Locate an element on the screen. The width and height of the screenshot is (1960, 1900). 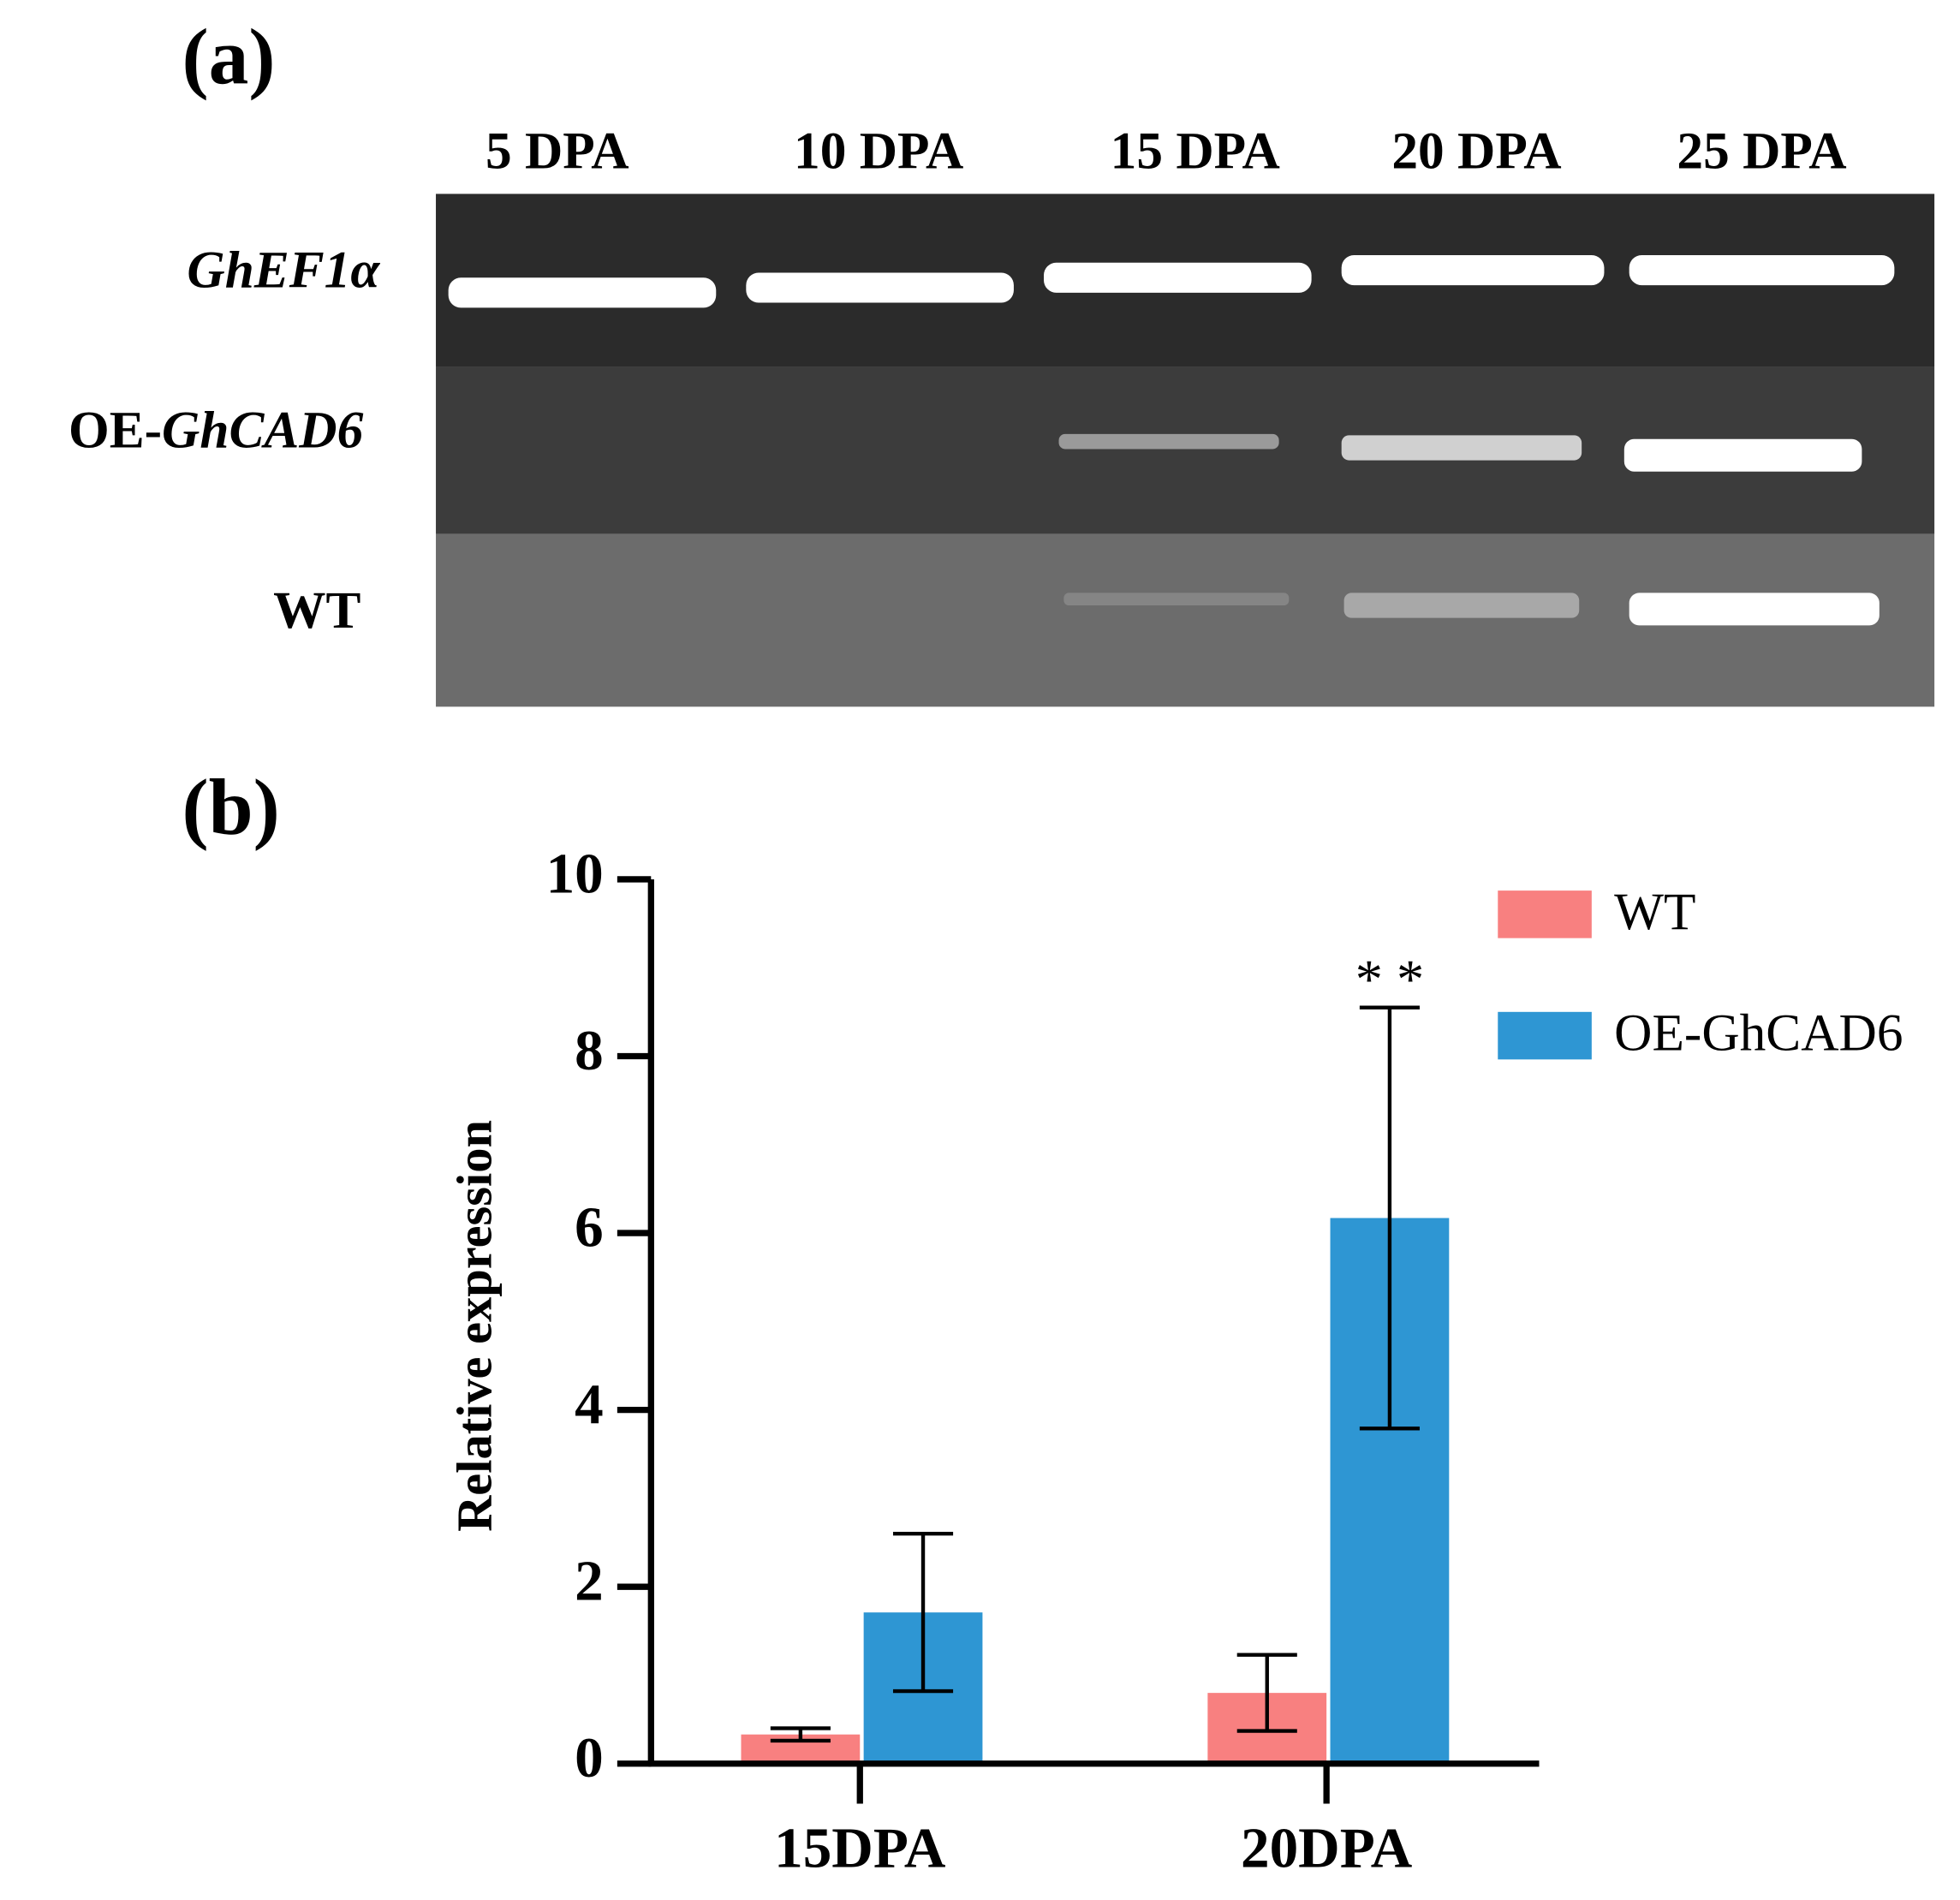
panel-label: (a) is located at coordinates (228, 57).